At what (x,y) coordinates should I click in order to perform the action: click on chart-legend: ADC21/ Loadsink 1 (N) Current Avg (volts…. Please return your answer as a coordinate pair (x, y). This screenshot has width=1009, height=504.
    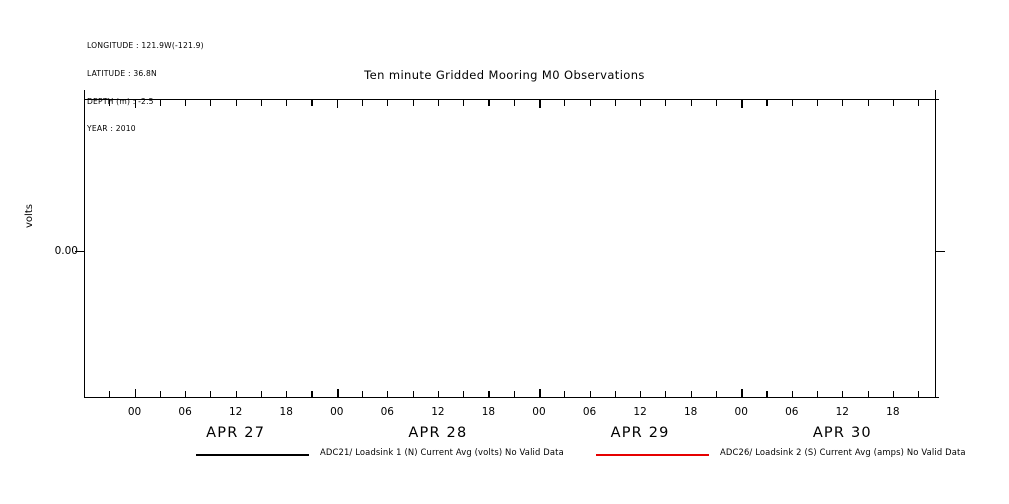
    Looking at the image, I should click on (504, 457).